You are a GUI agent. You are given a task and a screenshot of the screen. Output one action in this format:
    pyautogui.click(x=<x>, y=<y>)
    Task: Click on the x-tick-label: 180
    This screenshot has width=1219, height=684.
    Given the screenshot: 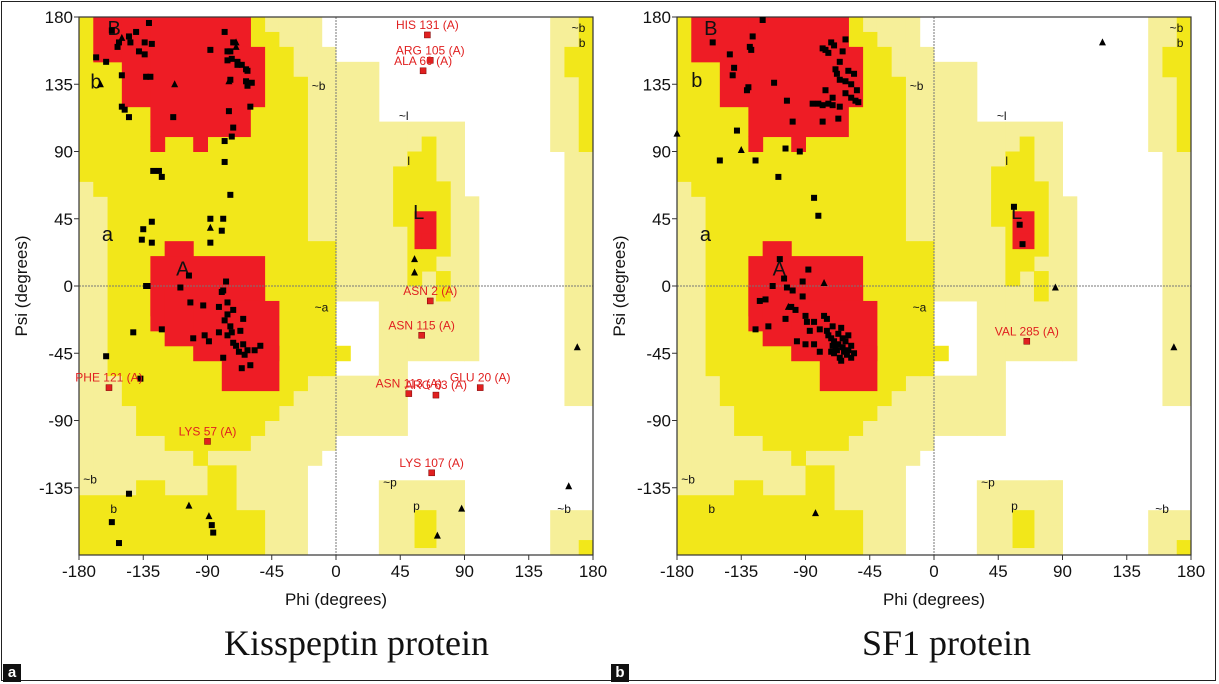 What is the action you would take?
    pyautogui.click(x=1191, y=571)
    